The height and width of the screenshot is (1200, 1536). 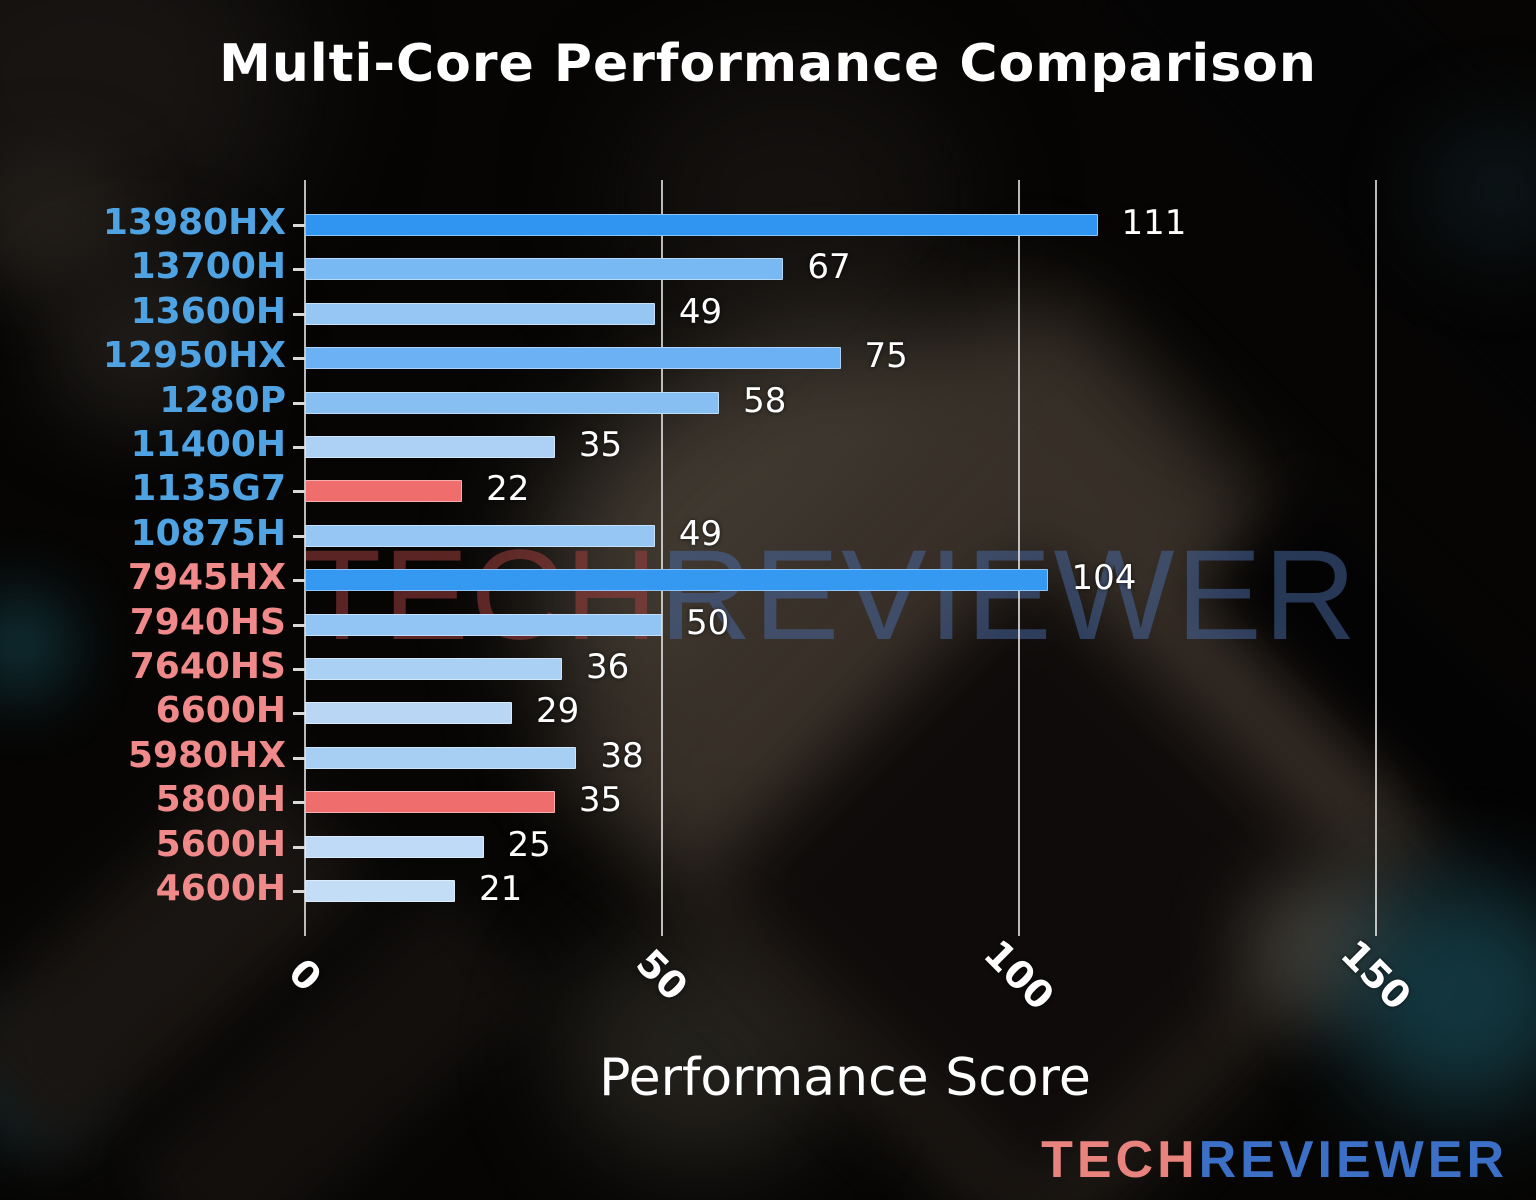 I want to click on watermark: TECHREVIEWER, so click(x=830, y=596).